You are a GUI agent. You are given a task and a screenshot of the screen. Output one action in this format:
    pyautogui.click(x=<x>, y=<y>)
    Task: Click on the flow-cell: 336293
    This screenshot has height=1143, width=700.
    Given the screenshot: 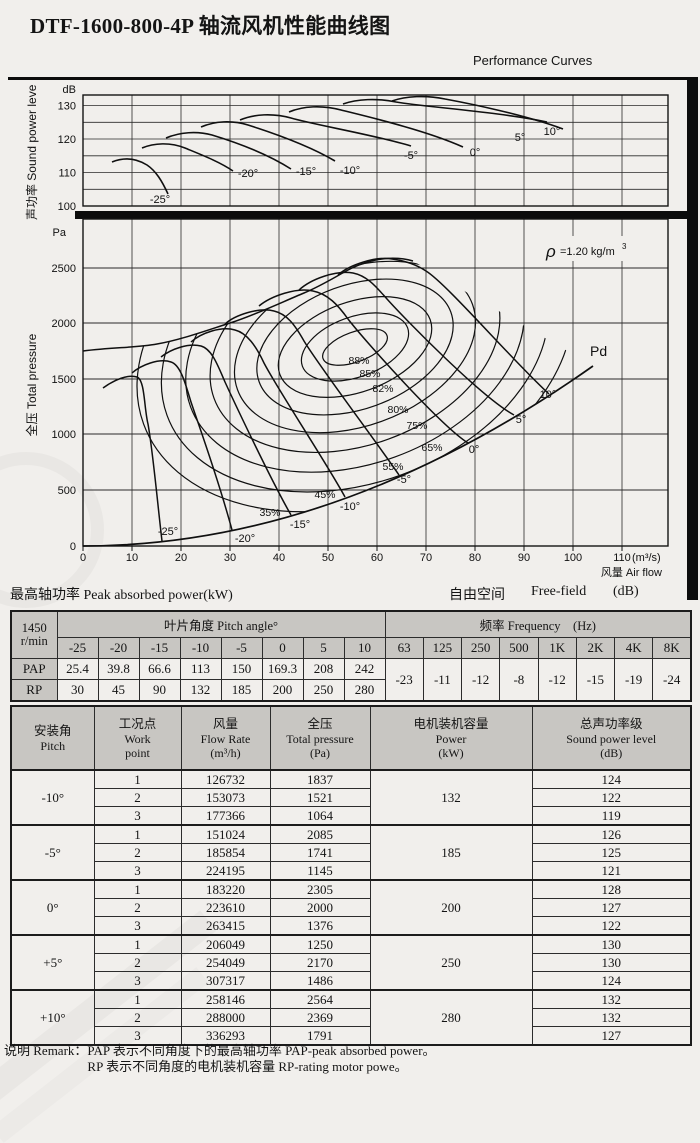 What is the action you would take?
    pyautogui.click(x=225, y=1036)
    